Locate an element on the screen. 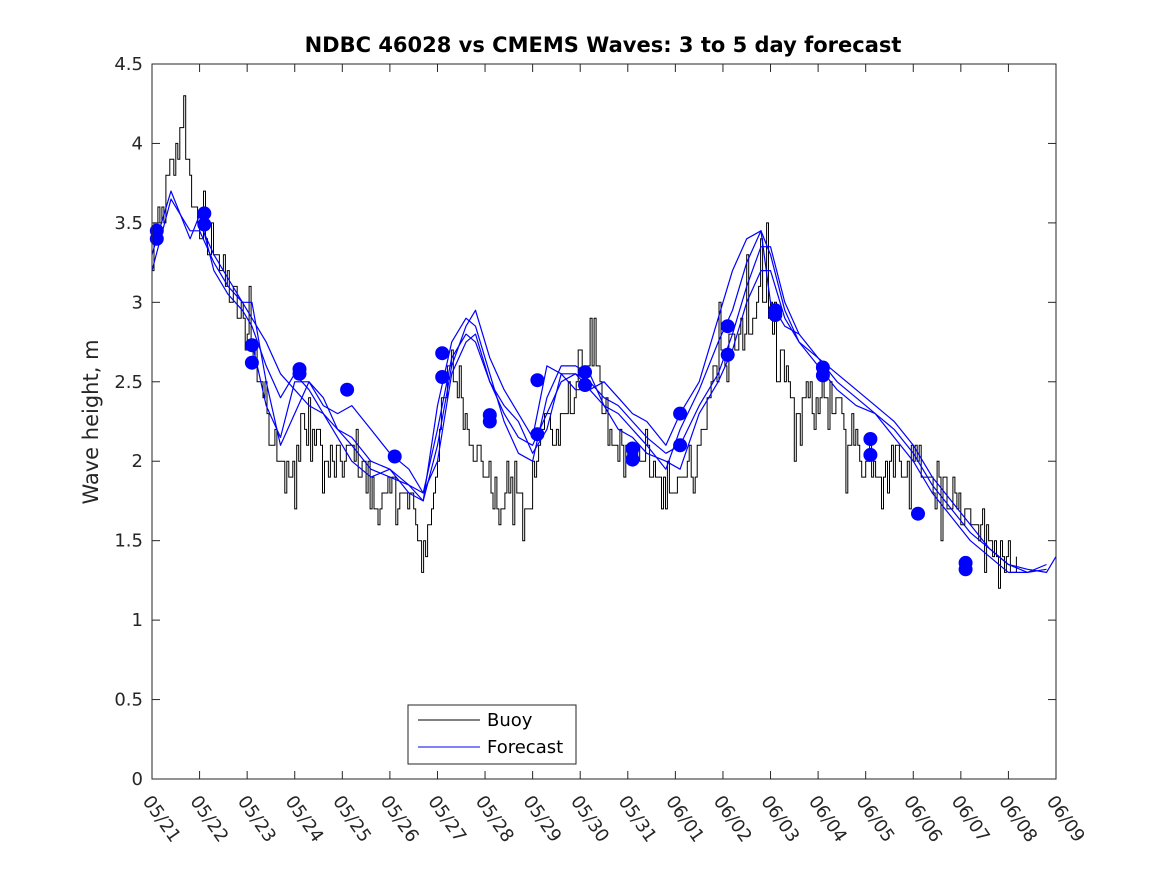 Image resolution: width=1167 pixels, height=875 pixels. x-tick-label: 06/02 is located at coordinates (732, 819).